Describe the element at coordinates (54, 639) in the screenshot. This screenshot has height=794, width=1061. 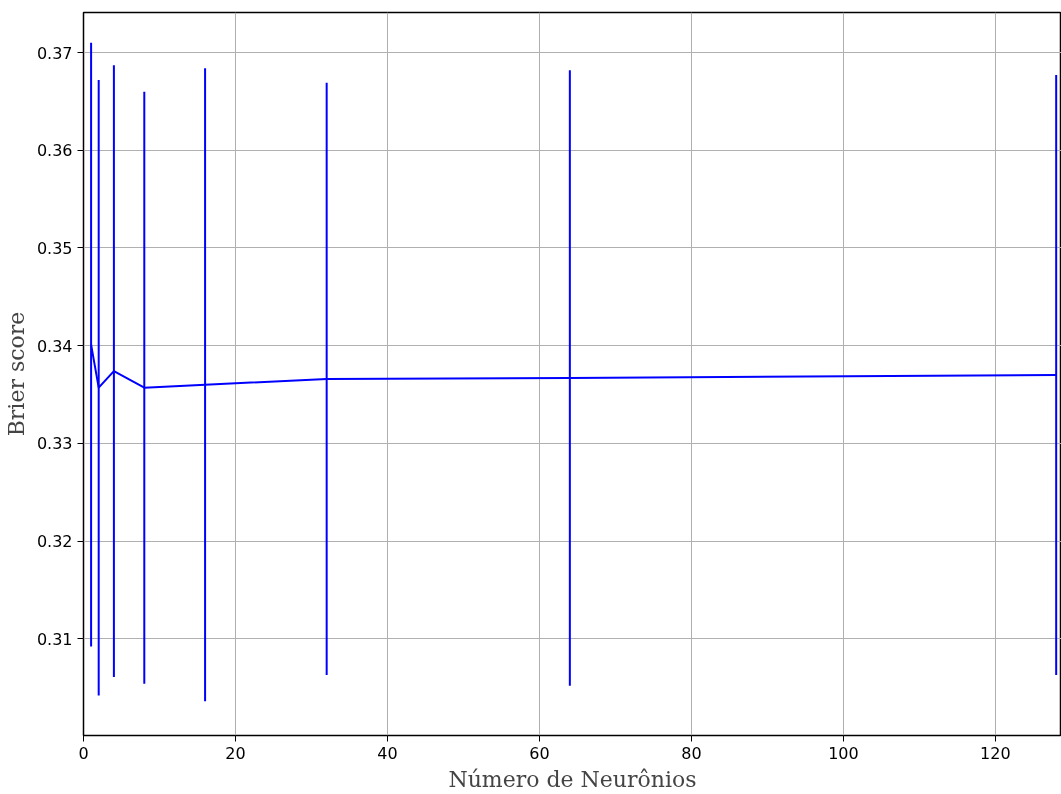
I see `y-tick-label: 0.31` at that location.